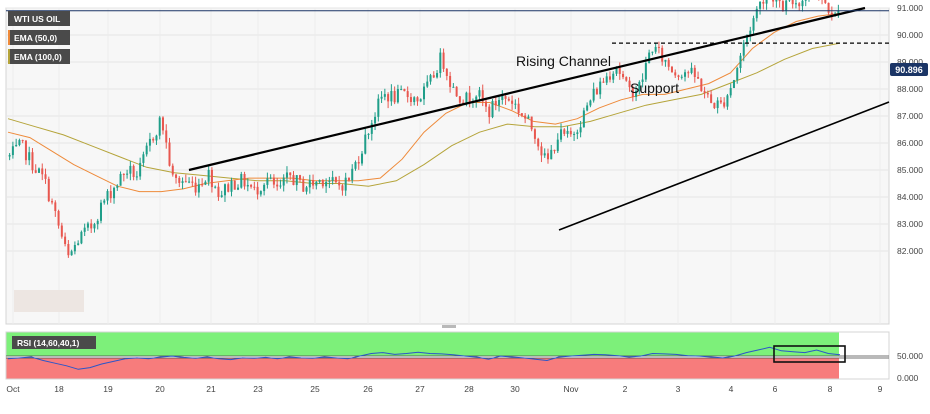 The image size is (930, 414). I want to click on pane-resize-handle, so click(449, 326).